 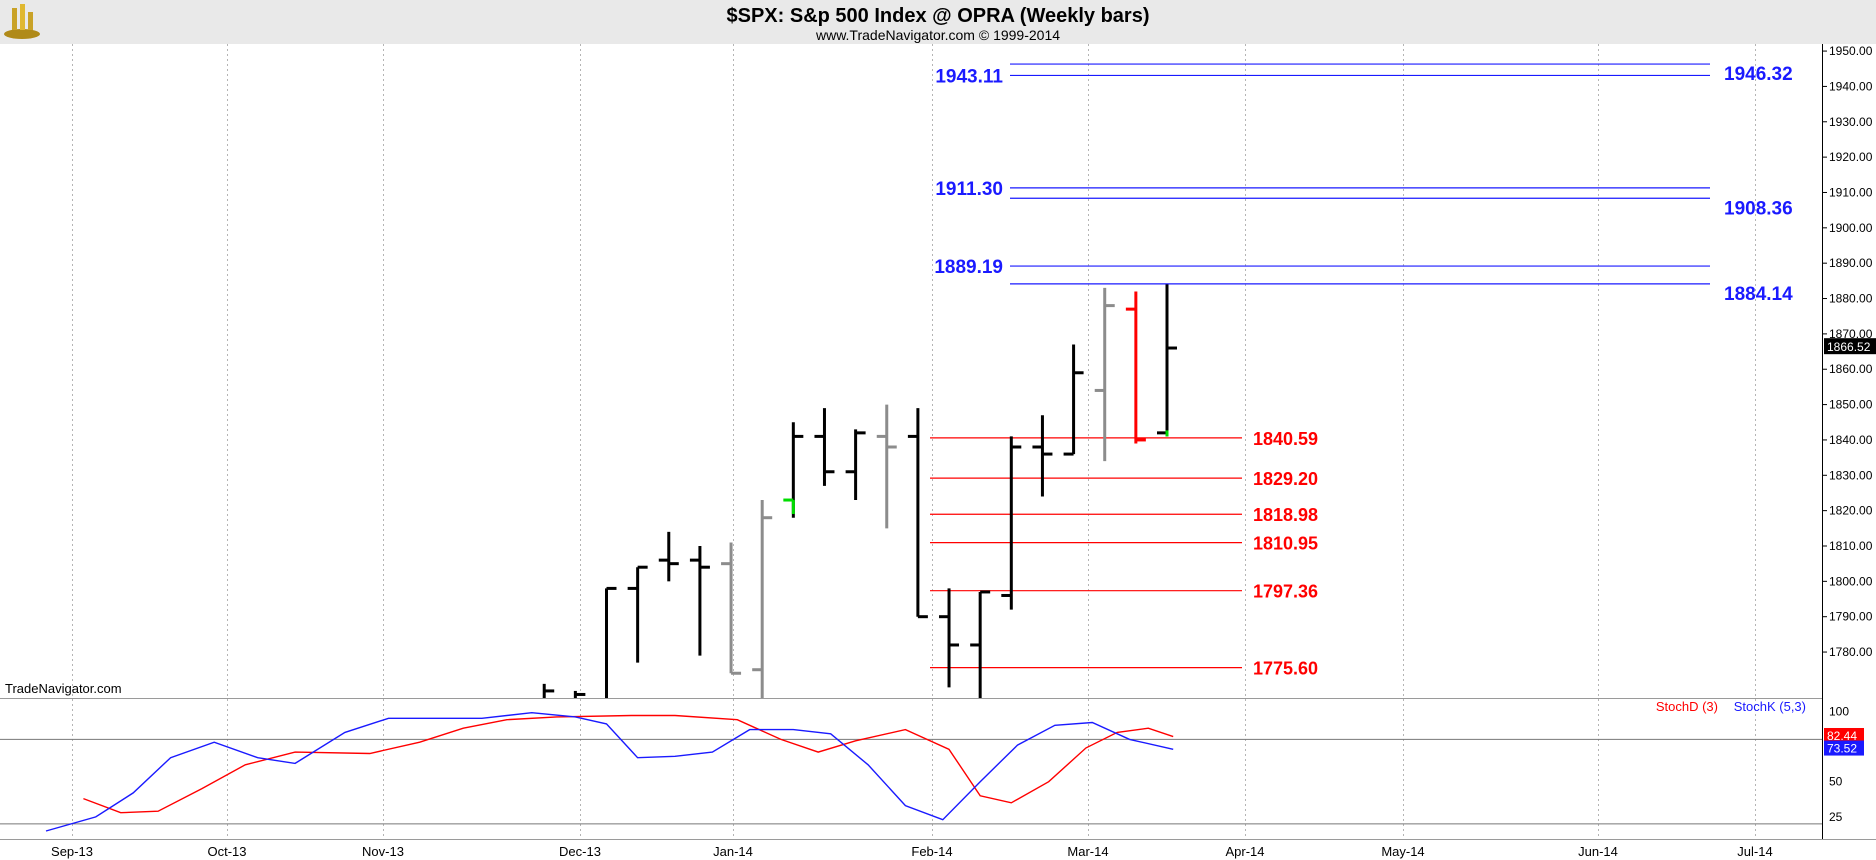 What do you see at coordinates (1851, 617) in the screenshot?
I see `price-tick-label: 1790.00` at bounding box center [1851, 617].